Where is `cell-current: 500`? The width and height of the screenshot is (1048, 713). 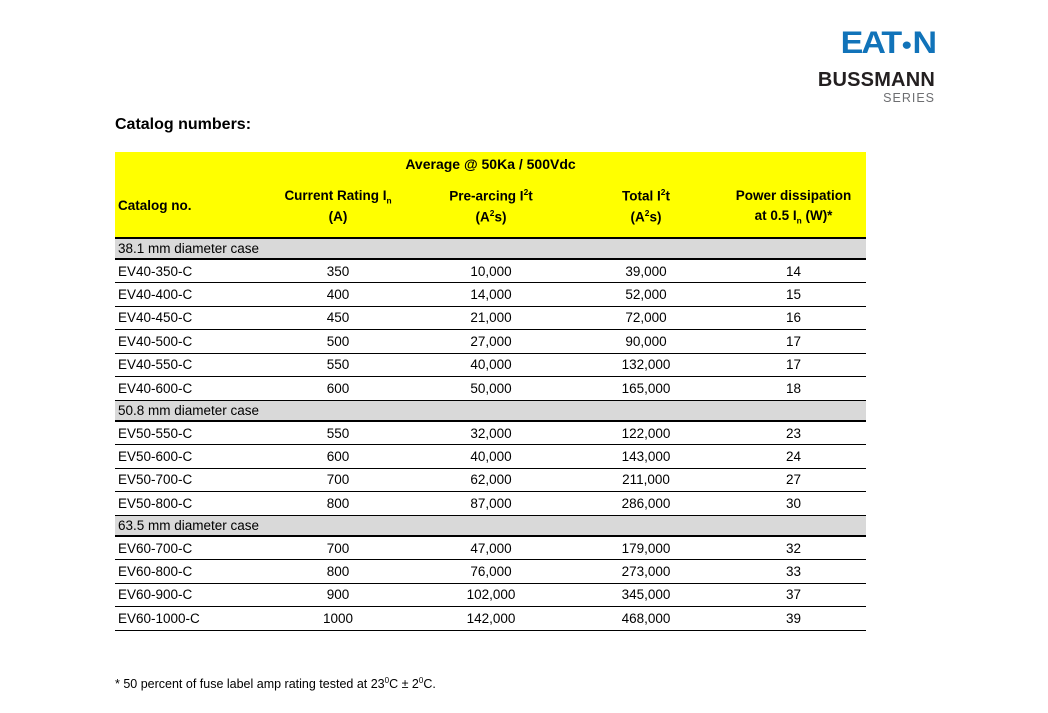
cell-current: 500 is located at coordinates (338, 341).